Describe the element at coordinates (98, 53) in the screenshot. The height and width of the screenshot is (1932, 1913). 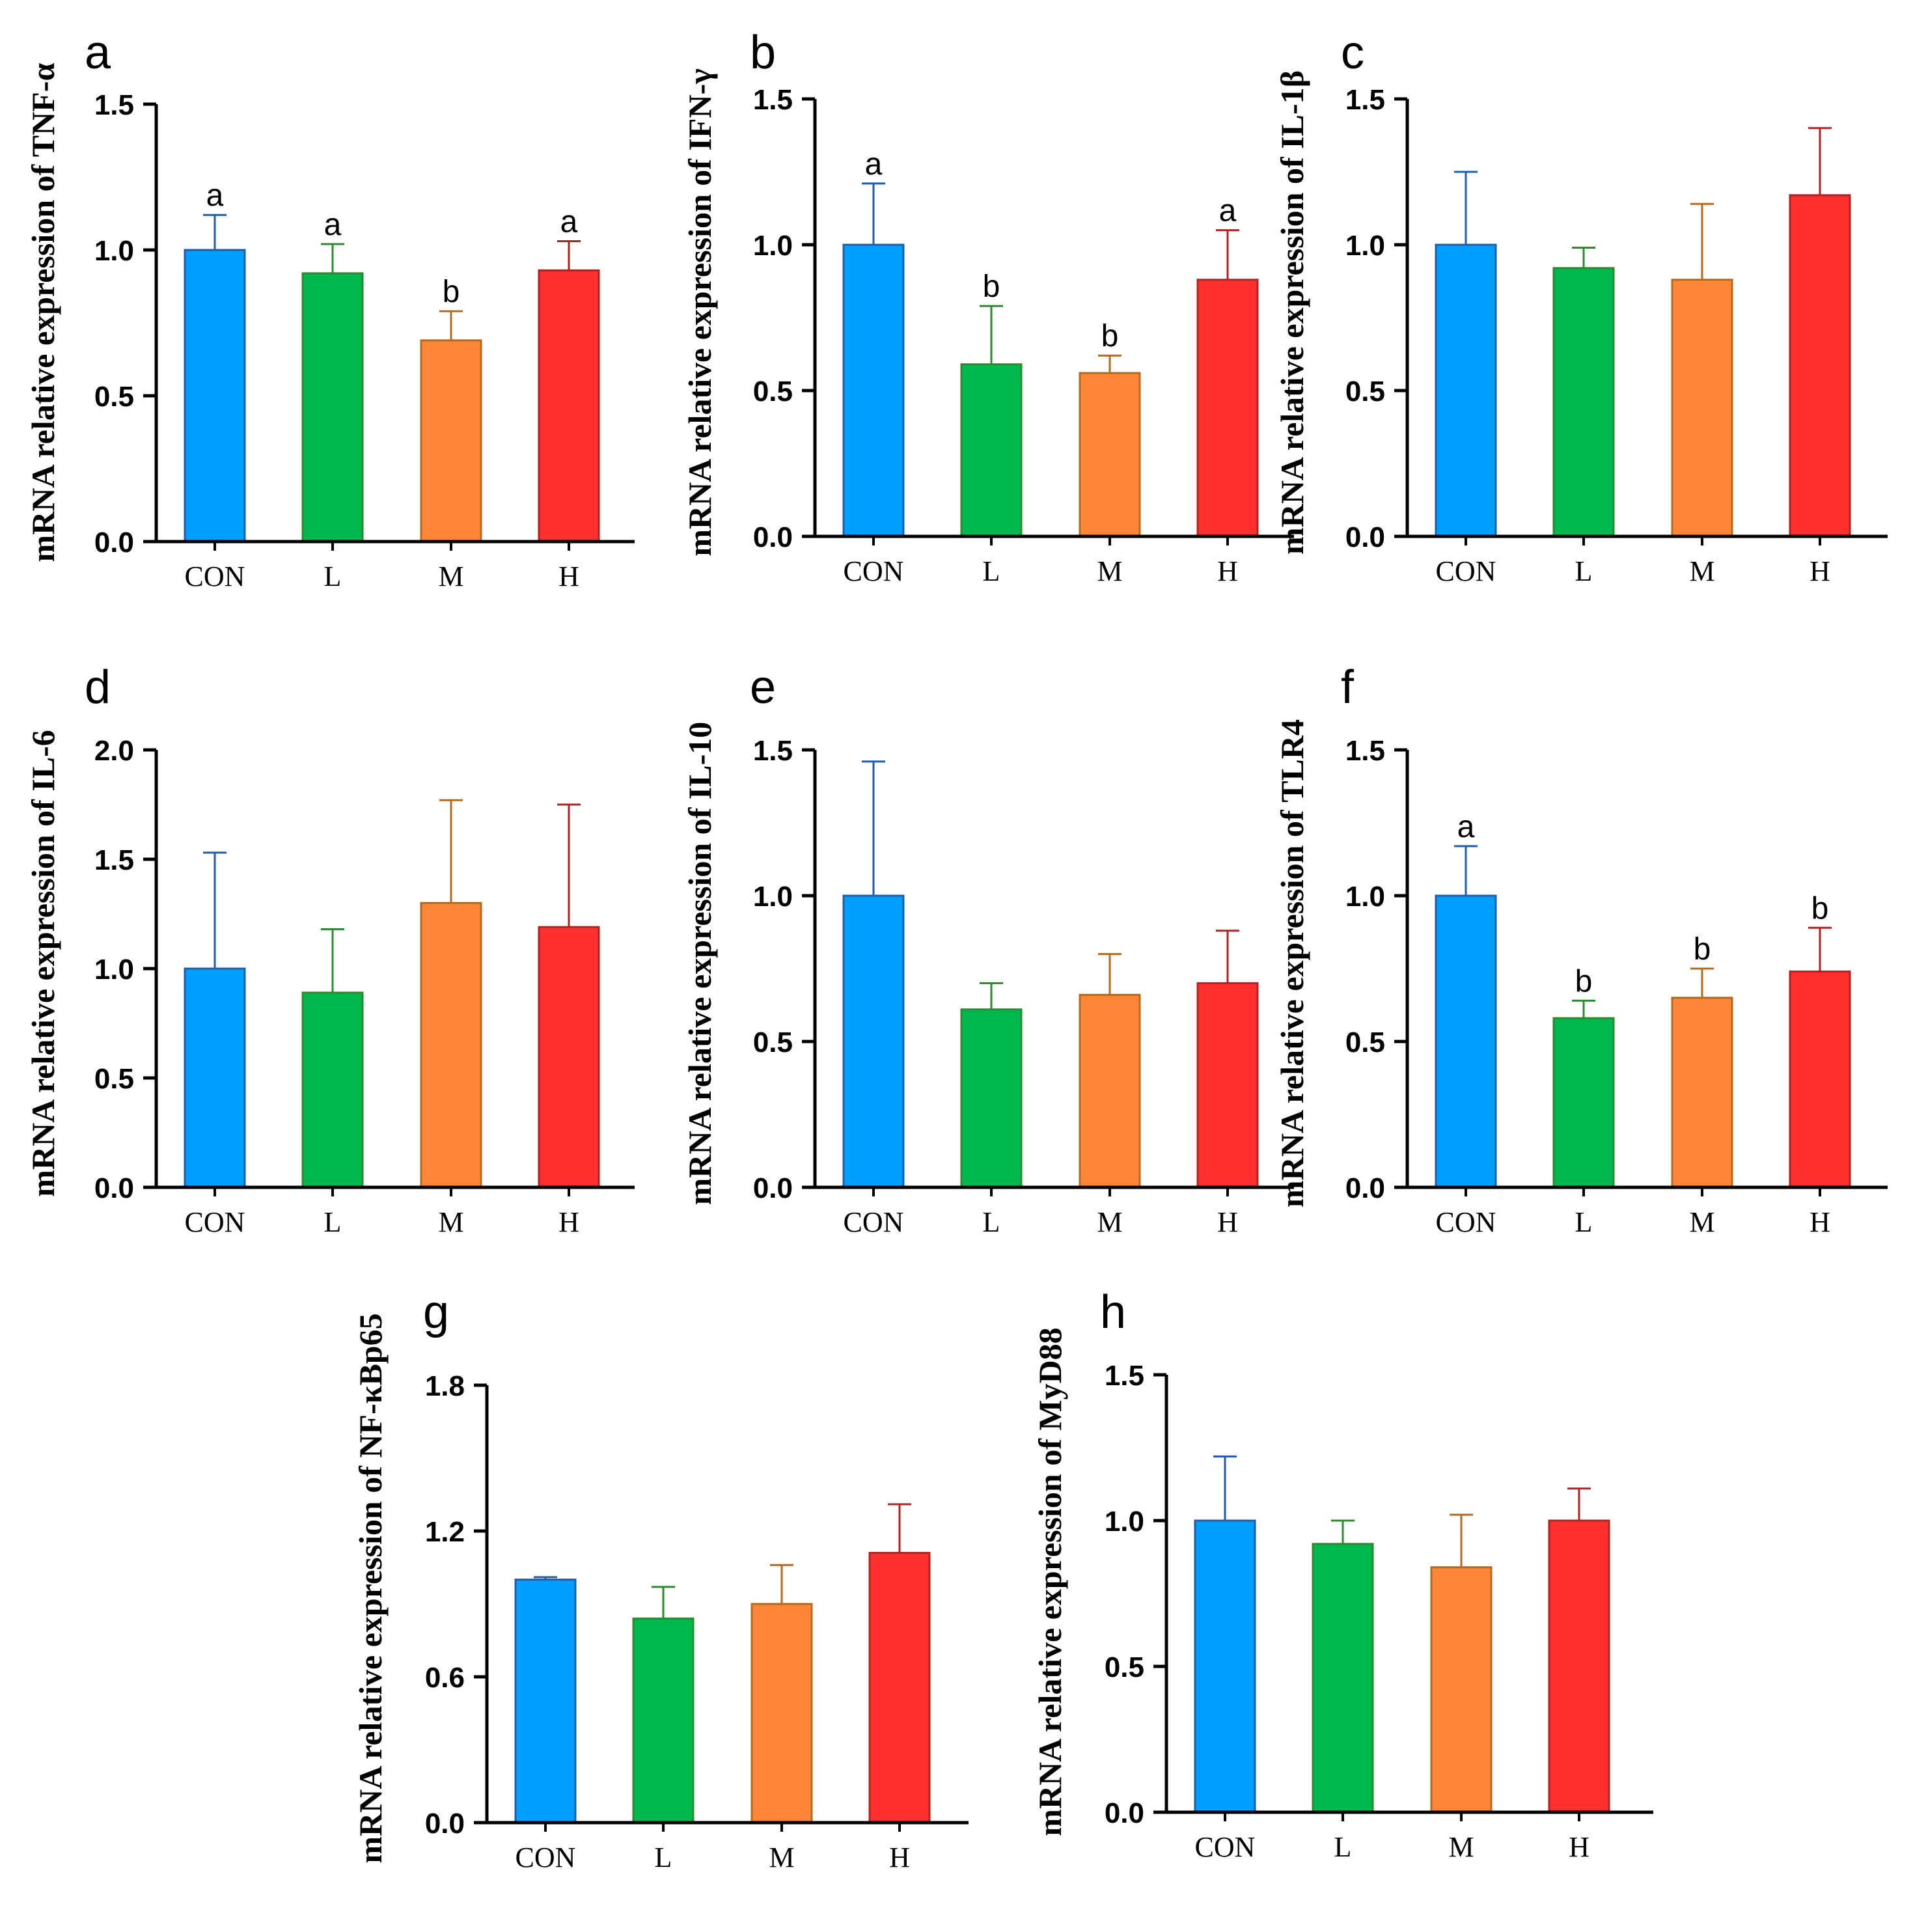
I see `panel-letter: a` at that location.